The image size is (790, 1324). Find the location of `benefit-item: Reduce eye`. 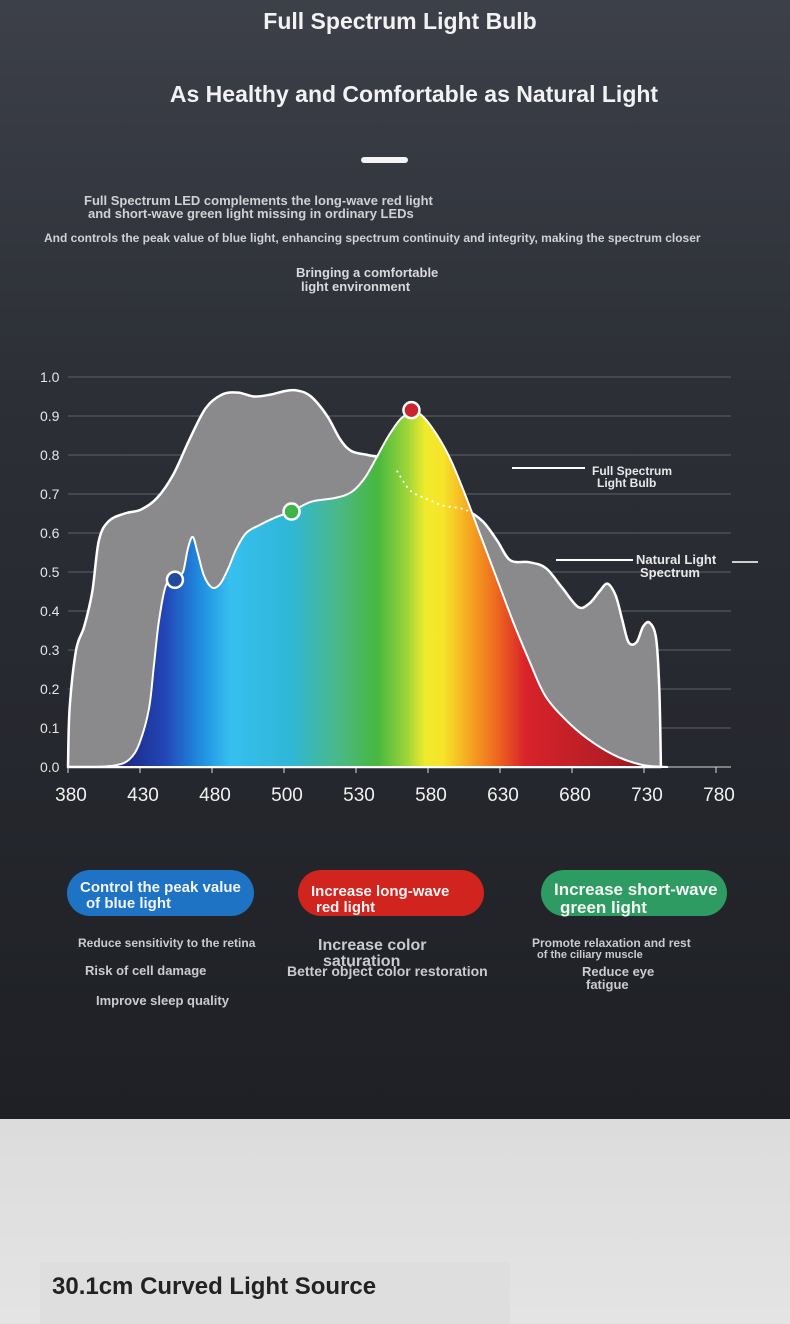

benefit-item: Reduce eye is located at coordinates (618, 971).